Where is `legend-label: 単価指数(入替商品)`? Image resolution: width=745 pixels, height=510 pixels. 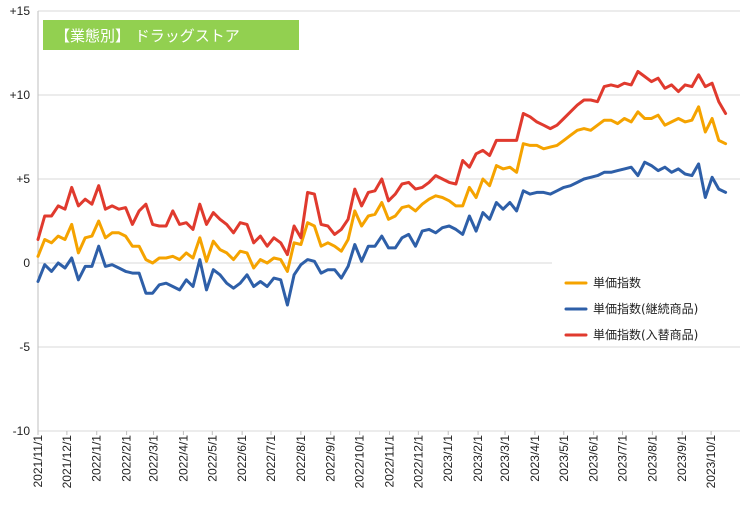 legend-label: 単価指数(入替商品) is located at coordinates (645, 334).